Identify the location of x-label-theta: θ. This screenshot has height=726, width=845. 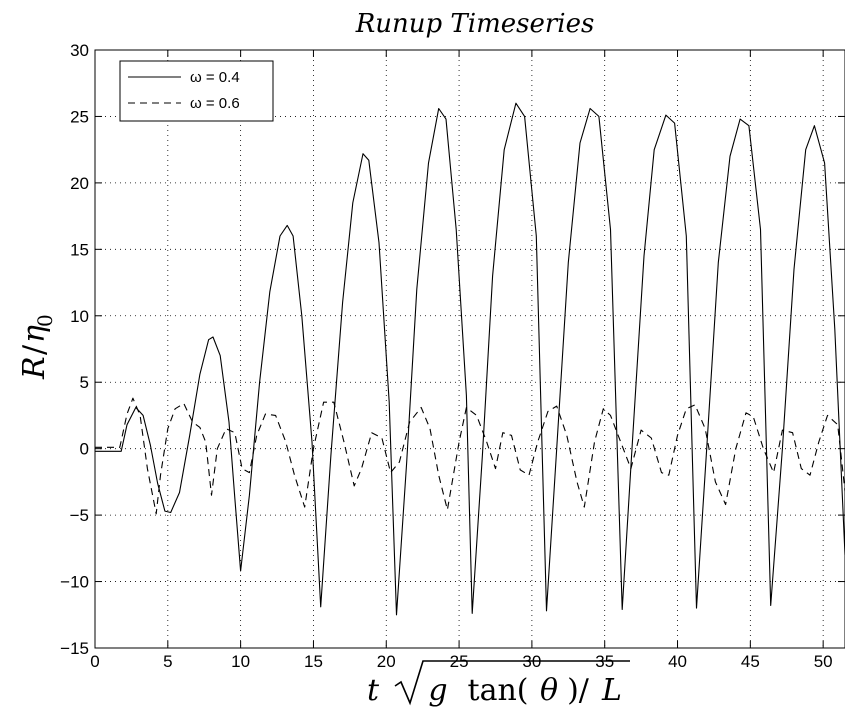
(549, 690).